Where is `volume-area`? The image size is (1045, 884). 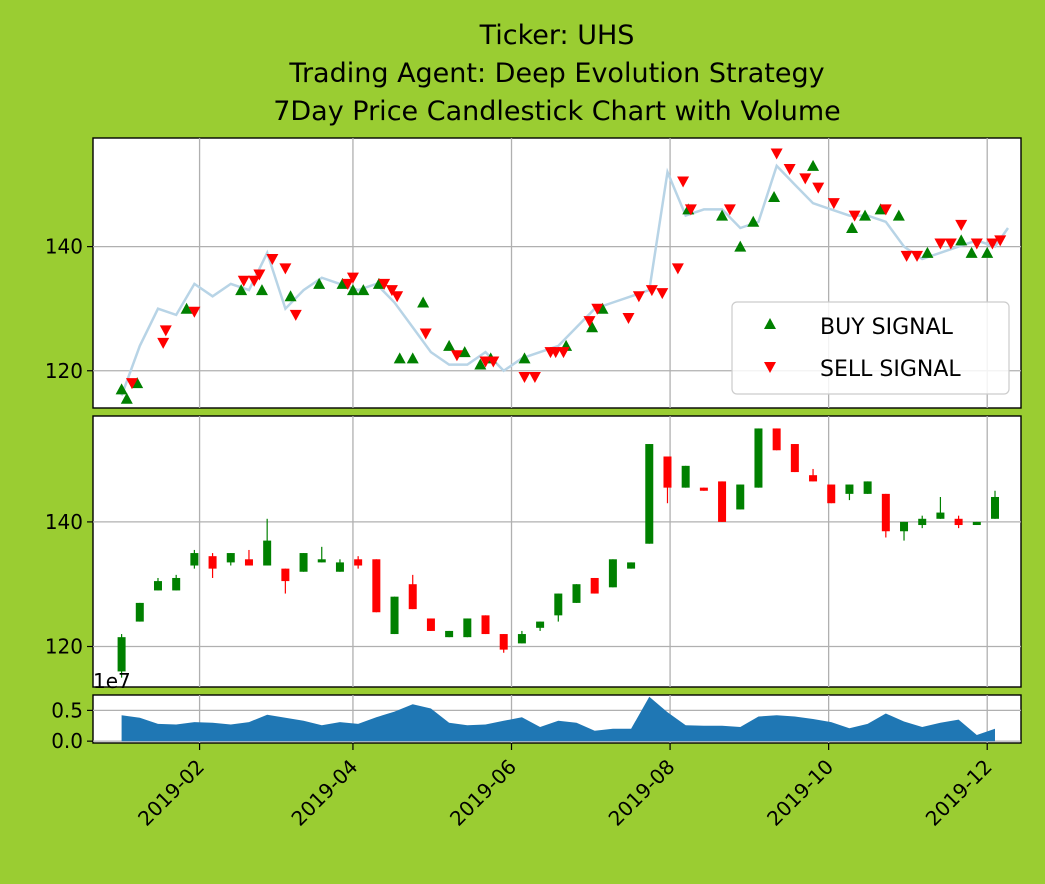 volume-area is located at coordinates (558, 719).